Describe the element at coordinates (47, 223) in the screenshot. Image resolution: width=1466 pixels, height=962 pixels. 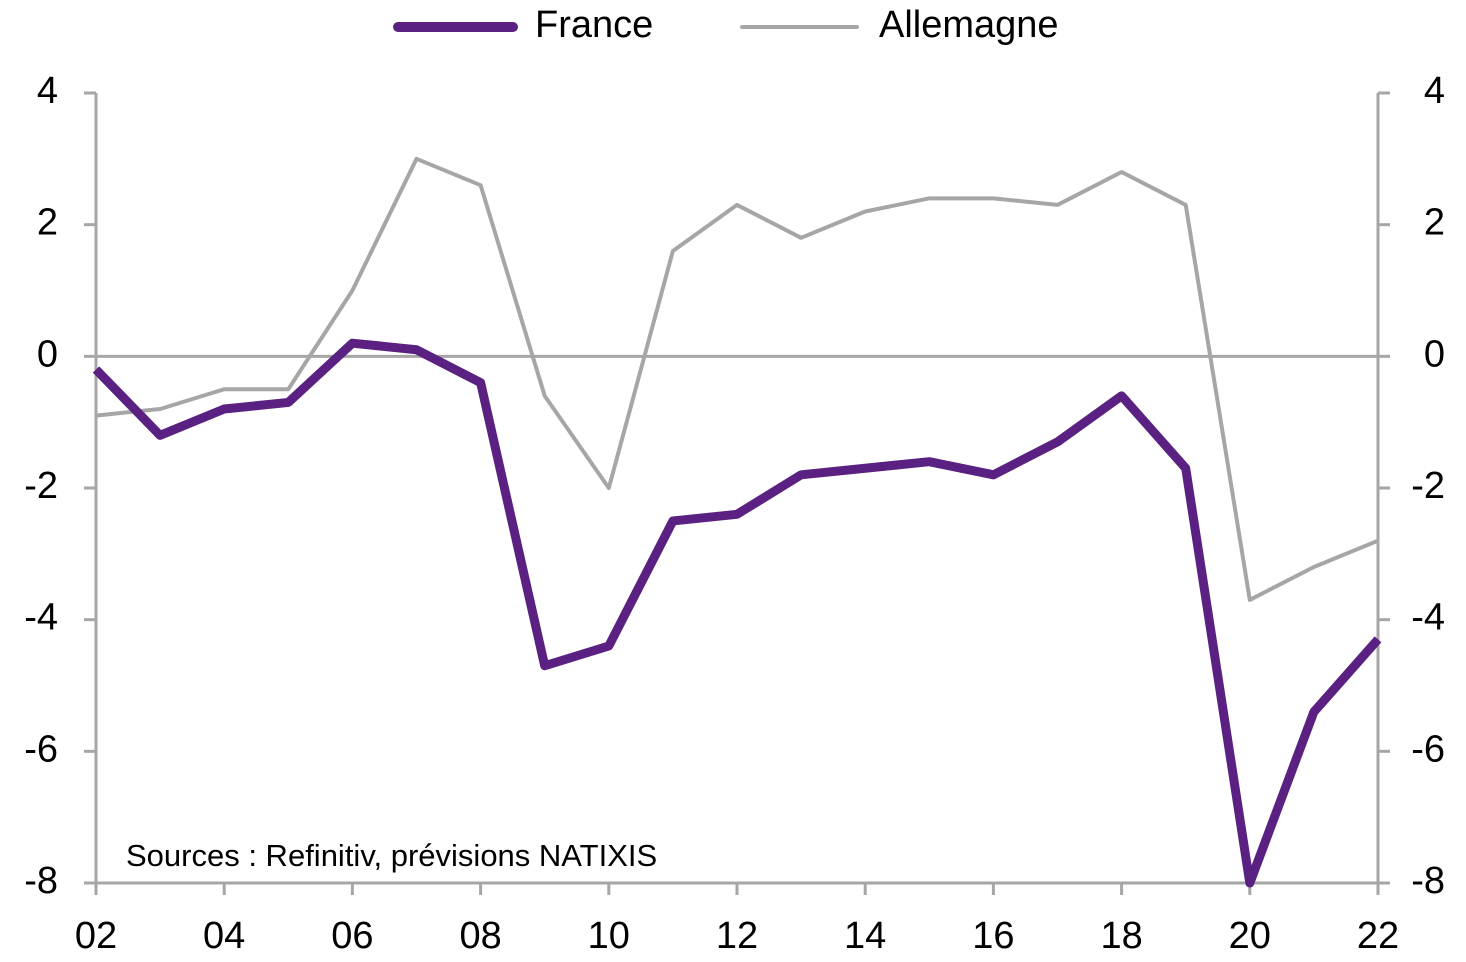
I see `y-tick-label: 2` at that location.